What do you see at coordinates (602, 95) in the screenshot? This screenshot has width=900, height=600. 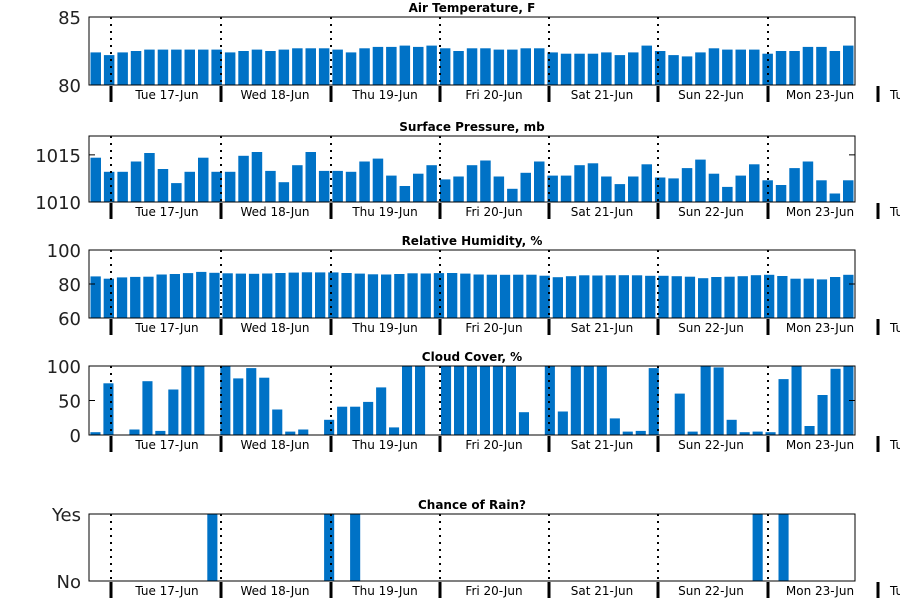 I see `xtick-label-air-temperature-4: Sat 21-Jun` at bounding box center [602, 95].